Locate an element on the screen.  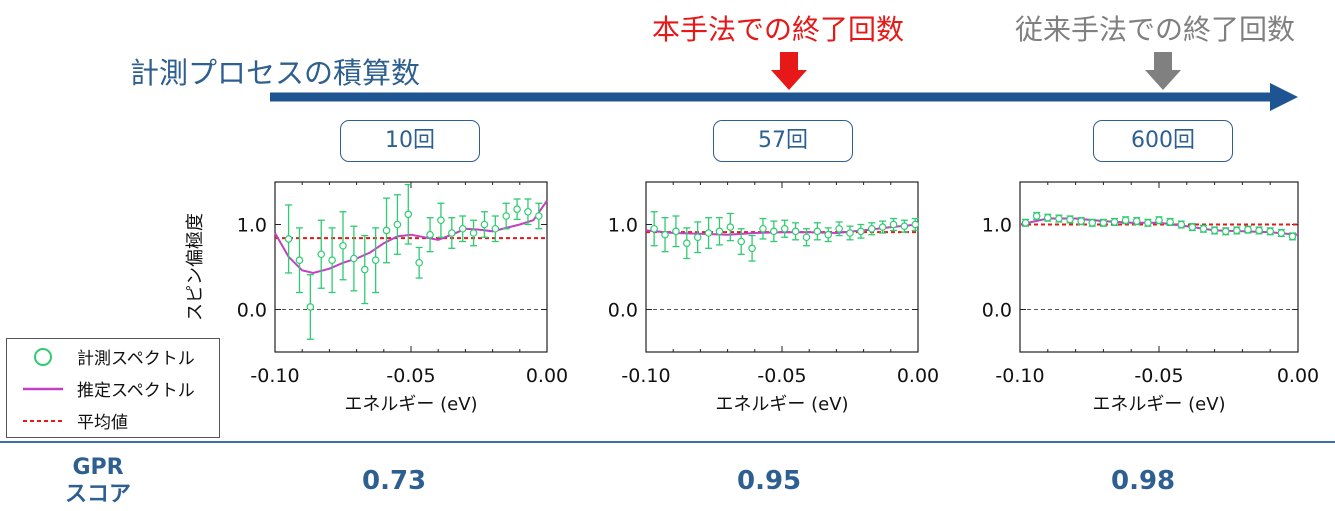
gpr-score-label-line1: GPR is located at coordinates (98, 467).